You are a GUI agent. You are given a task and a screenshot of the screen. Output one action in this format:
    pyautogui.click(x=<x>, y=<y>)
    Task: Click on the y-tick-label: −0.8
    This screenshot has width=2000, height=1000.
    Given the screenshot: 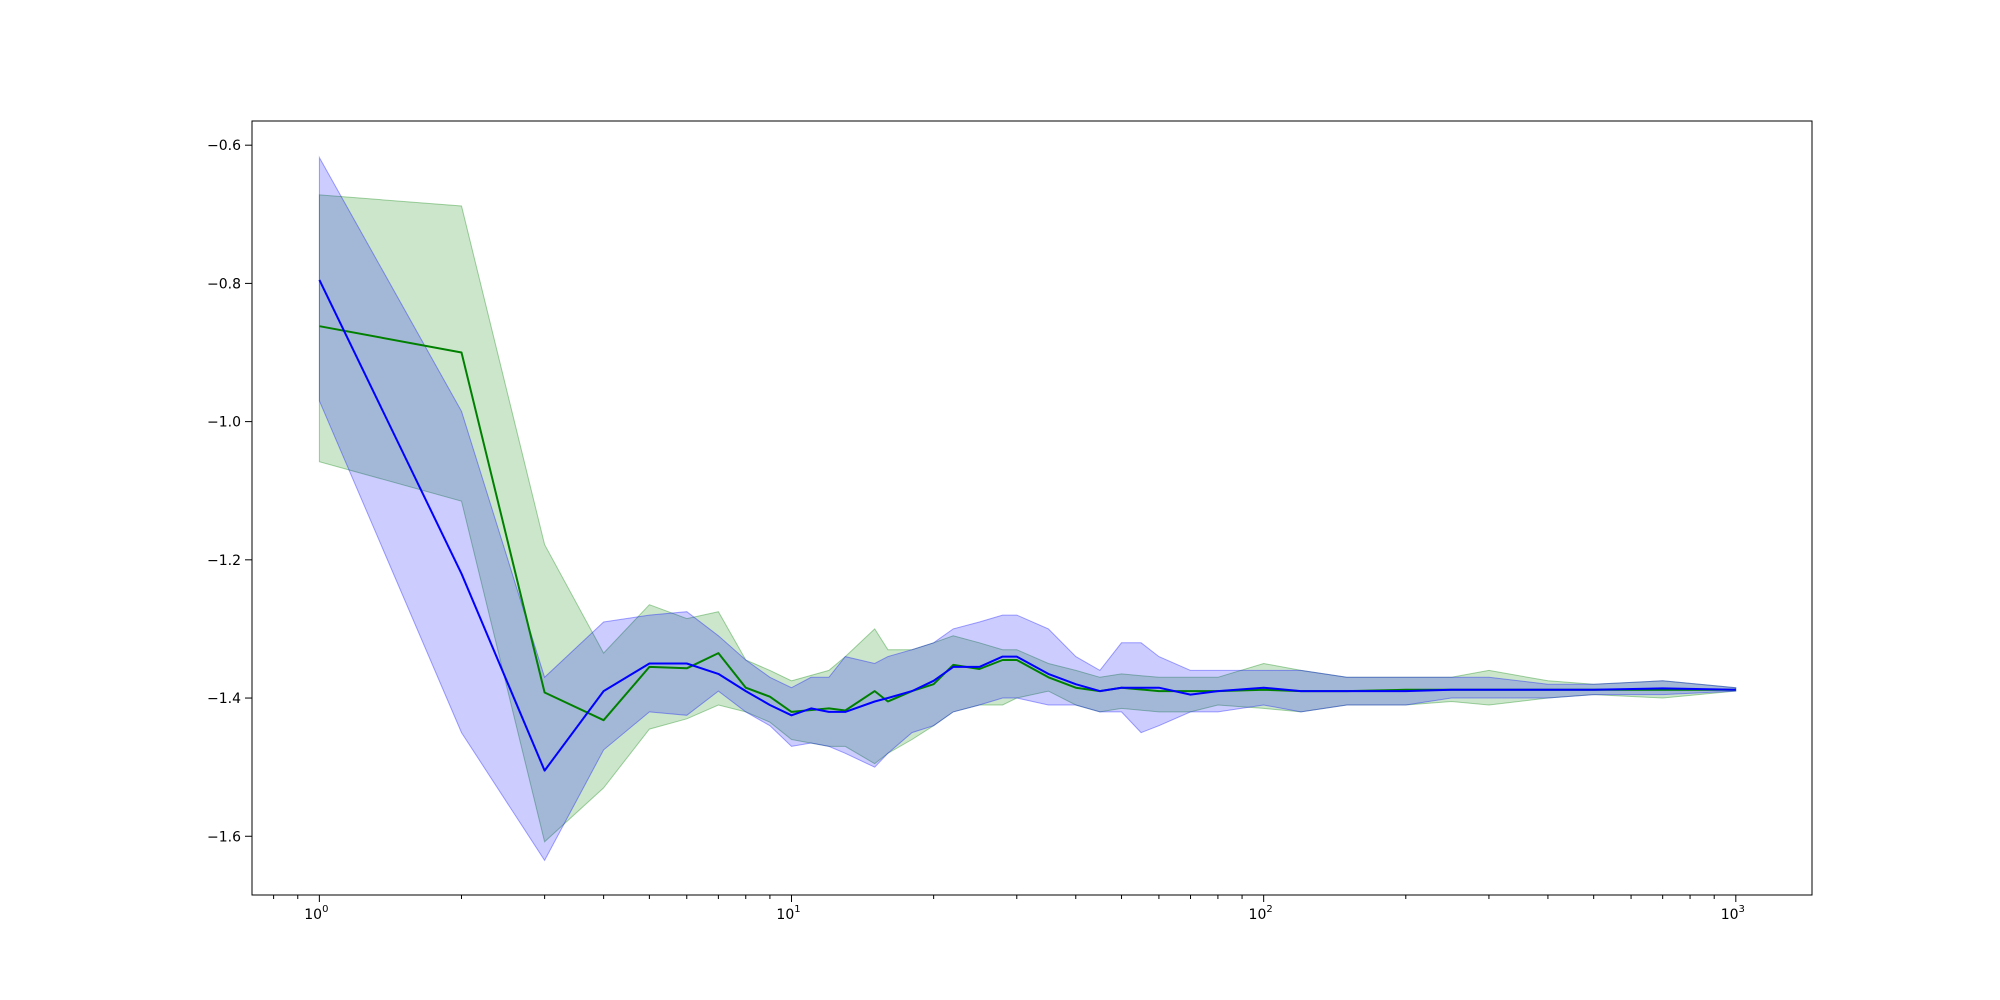 What is the action you would take?
    pyautogui.click(x=224, y=284)
    